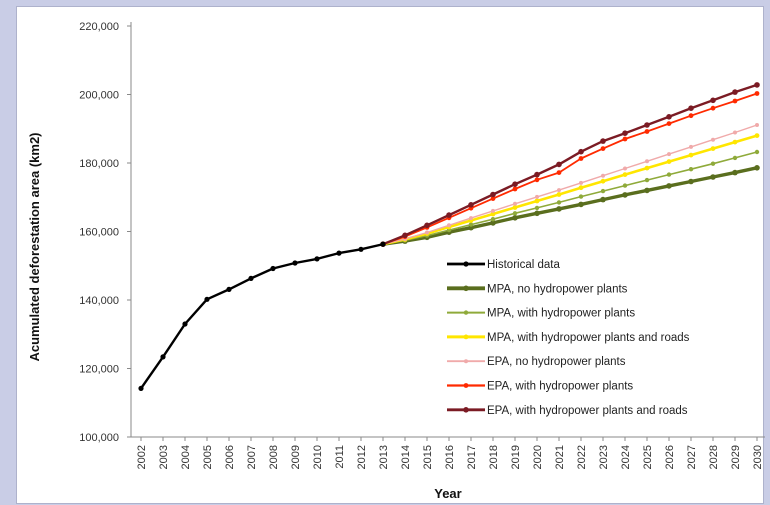 This screenshot has height=505, width=770. I want to click on y-tick-label: 220,000, so click(99, 27).